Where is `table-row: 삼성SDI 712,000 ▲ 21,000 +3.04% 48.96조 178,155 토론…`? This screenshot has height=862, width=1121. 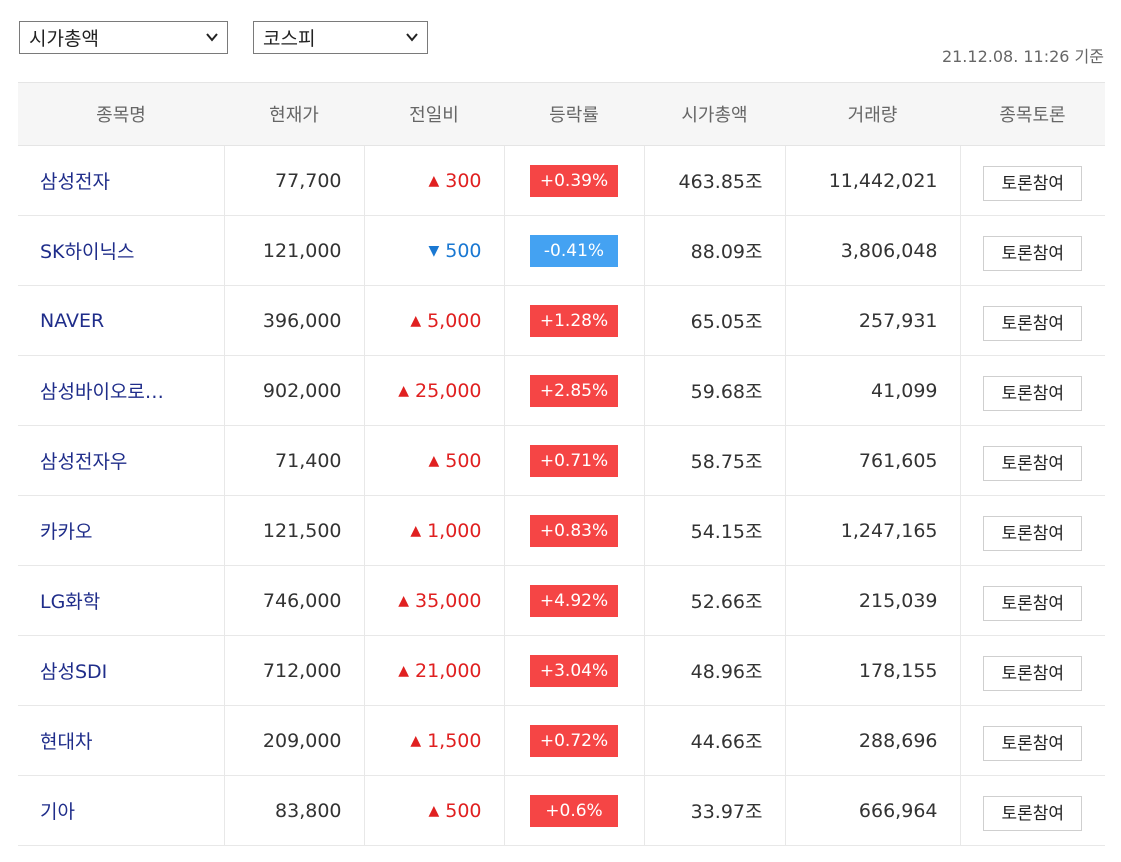
table-row: 삼성SDI 712,000 ▲ 21,000 +3.04% 48.96조 178,155 토론… is located at coordinates (561, 670).